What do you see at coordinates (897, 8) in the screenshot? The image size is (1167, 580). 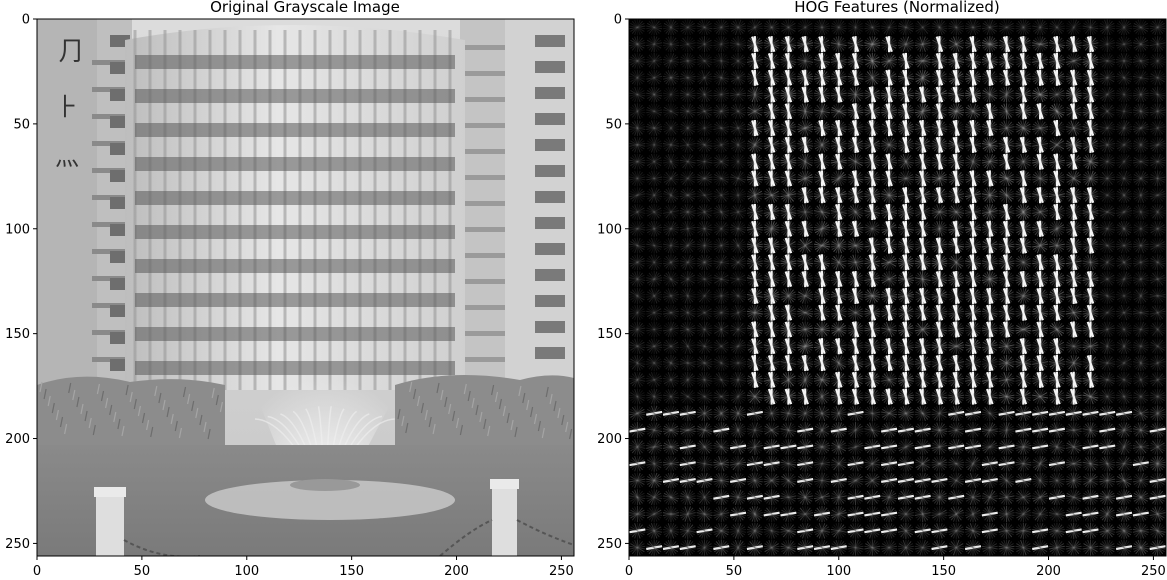 I see `panel-title-hog: HOG Features (Normalized)` at bounding box center [897, 8].